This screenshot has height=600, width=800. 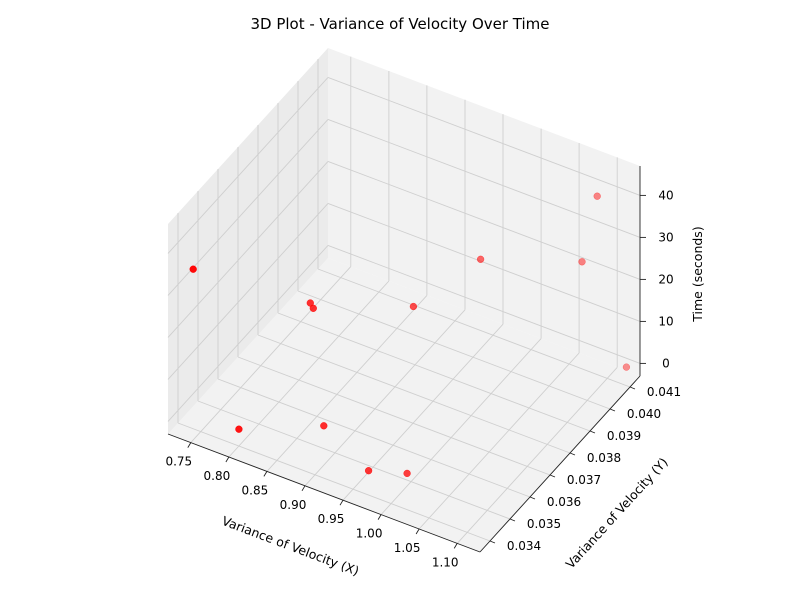 I want to click on z-tick-label: 20, so click(x=665, y=279).